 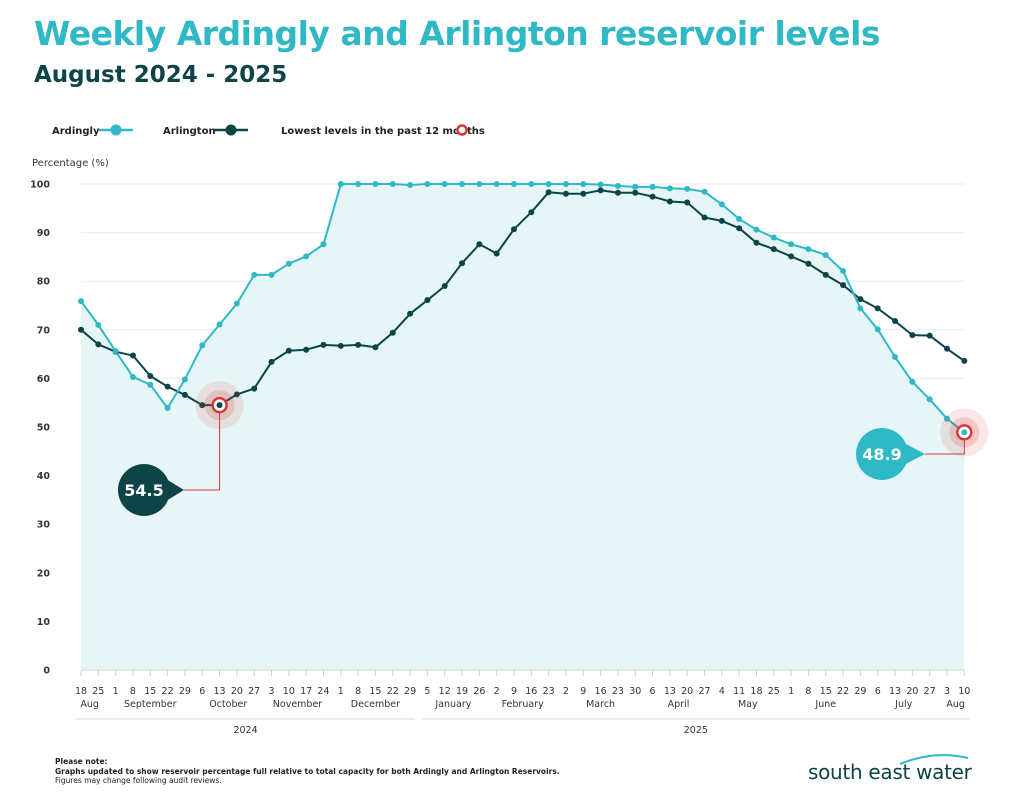 I want to click on y-tick-label: 20, so click(x=44, y=573).